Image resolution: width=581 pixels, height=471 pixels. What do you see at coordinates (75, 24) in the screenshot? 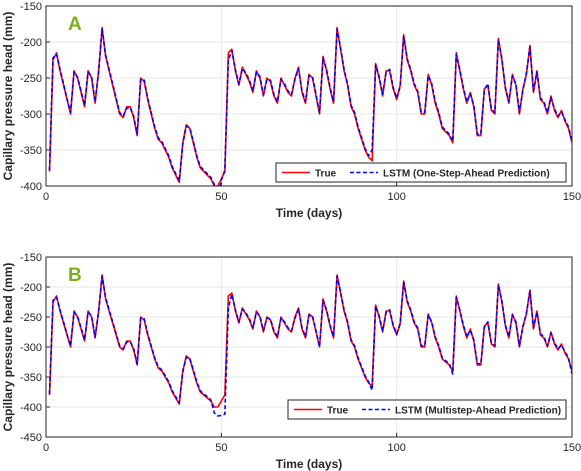
I see `panel-label: A` at bounding box center [75, 24].